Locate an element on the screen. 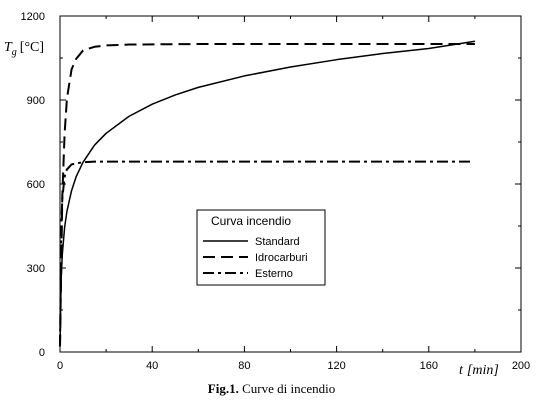 This screenshot has height=407, width=543. caption-label: Fig.1. is located at coordinates (223, 388).